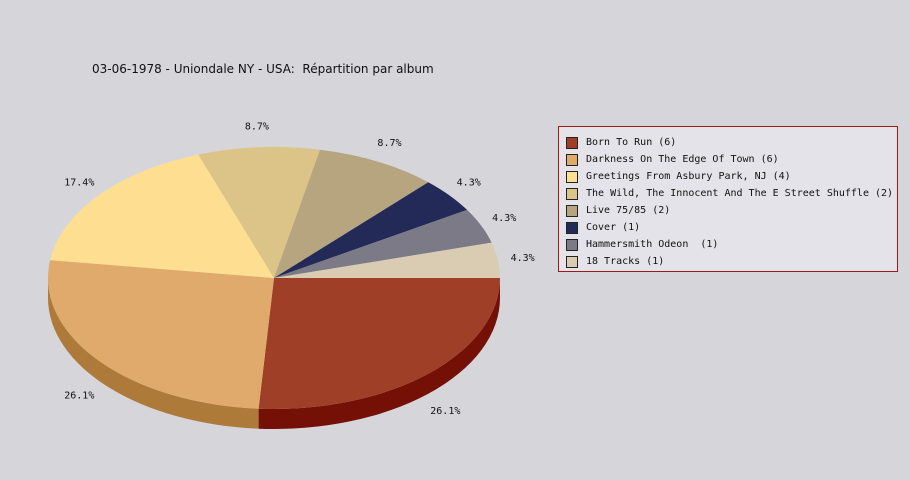 The image size is (910, 480). Describe the element at coordinates (731, 210) in the screenshot. I see `legend-item-4: Live 75/85 (2)` at that location.